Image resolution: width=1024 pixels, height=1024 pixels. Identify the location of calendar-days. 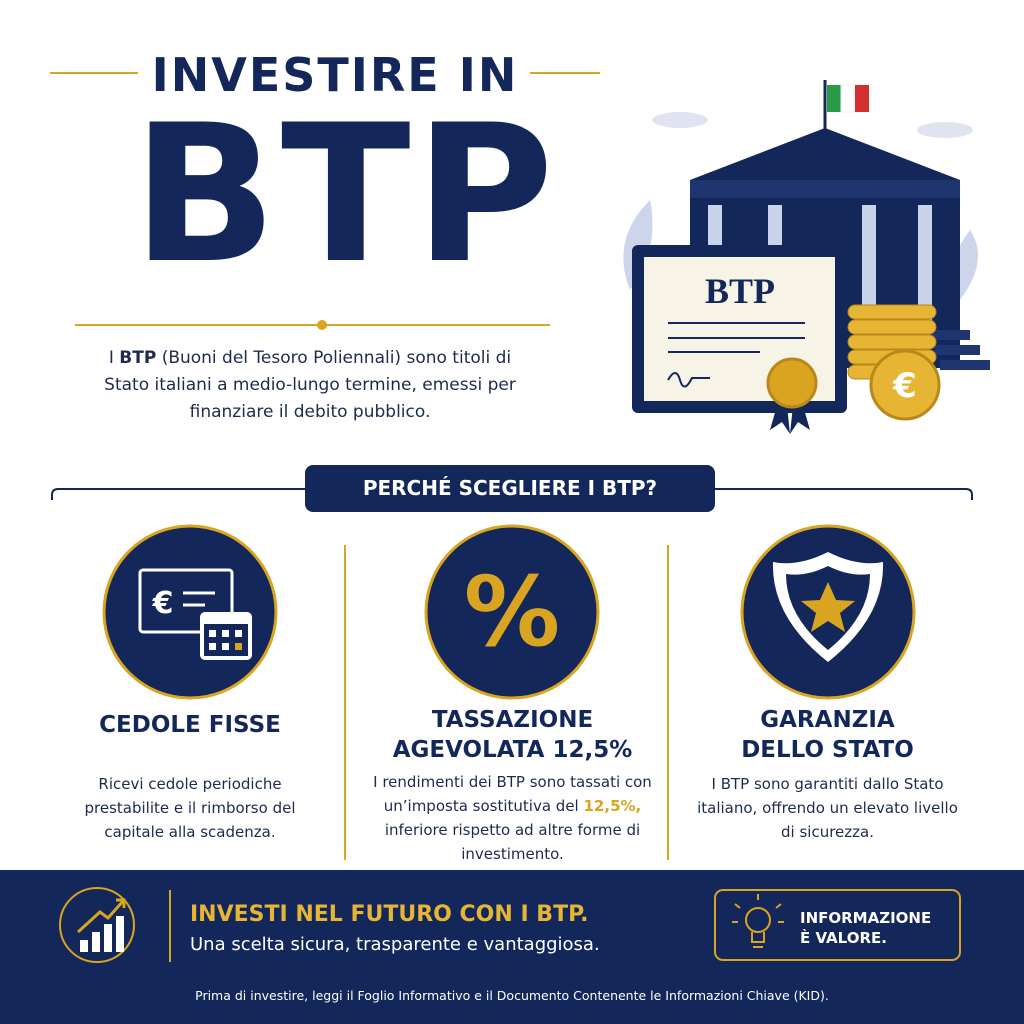
(225, 640).